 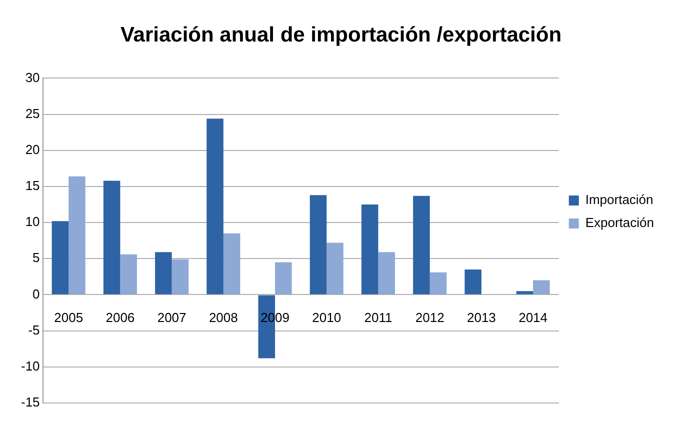 I want to click on x-tick-label: 2012, so click(x=429, y=317).